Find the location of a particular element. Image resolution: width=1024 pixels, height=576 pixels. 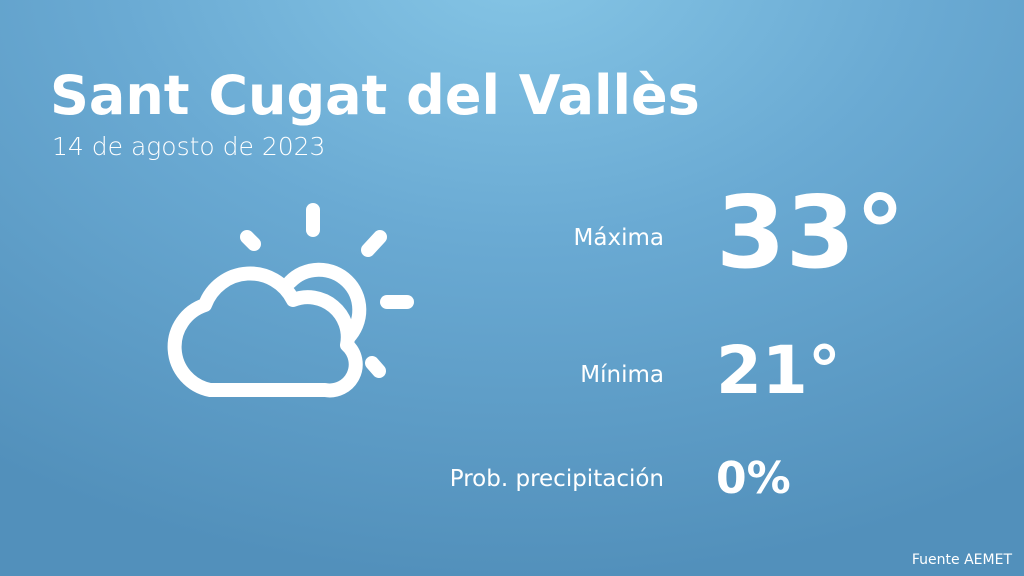

forecast-date: 14 de agosto de 2023 is located at coordinates (189, 146).